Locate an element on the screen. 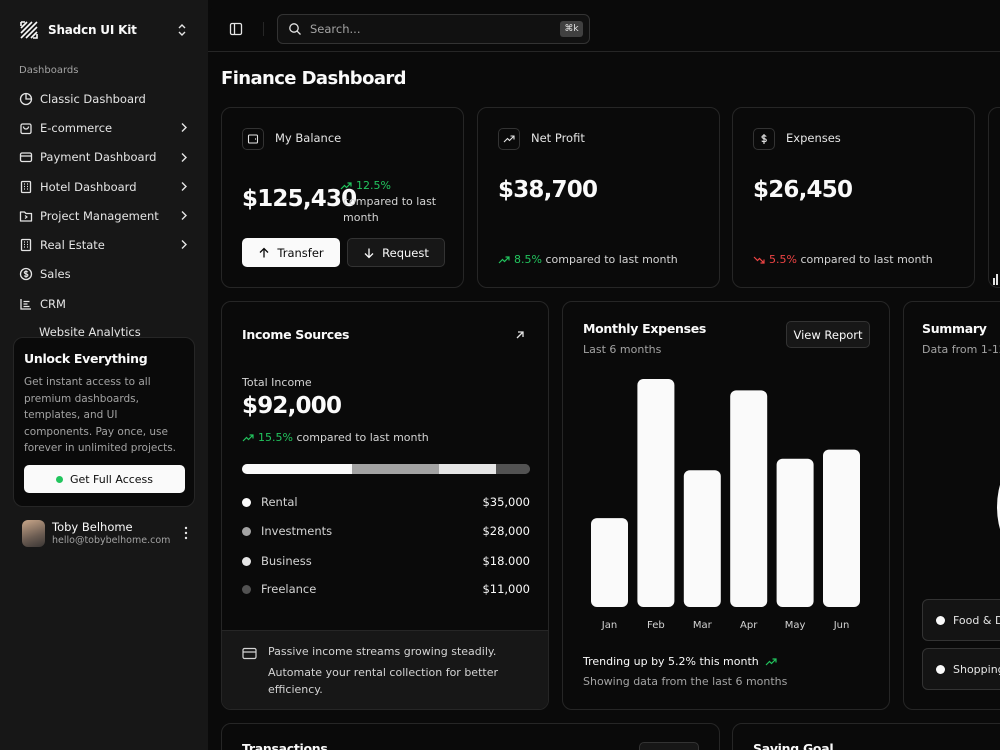  arrow-up-icon is located at coordinates (264, 252).